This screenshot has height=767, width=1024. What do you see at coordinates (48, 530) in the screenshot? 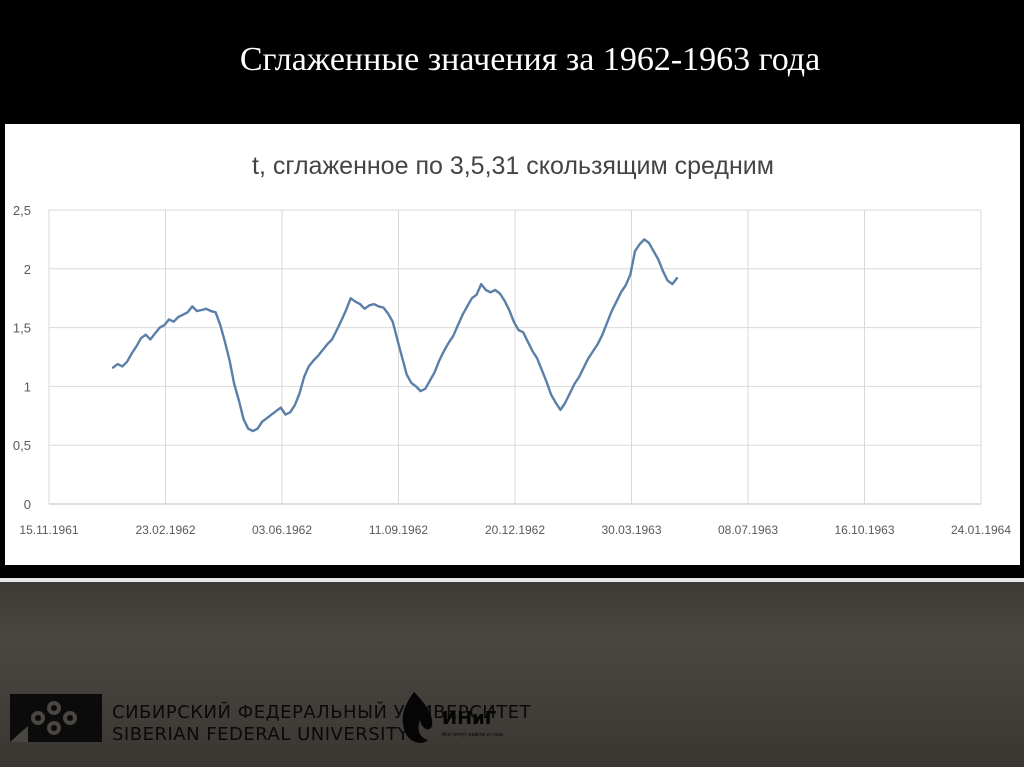
I see `x-tick-label: 15.11.1961` at bounding box center [48, 530].